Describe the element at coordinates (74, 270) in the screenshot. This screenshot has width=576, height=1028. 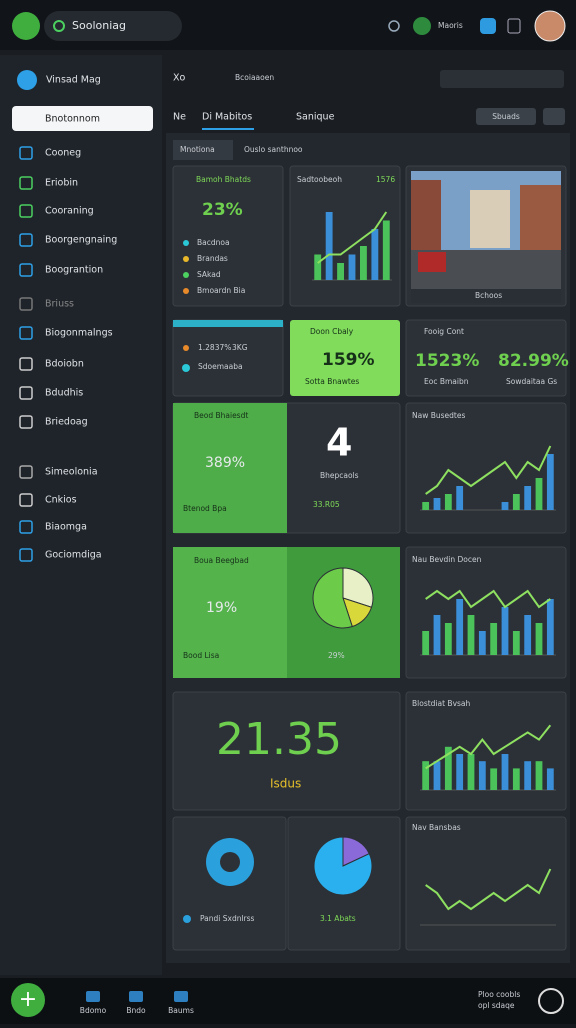
I see `nav-item: Boograntion` at that location.